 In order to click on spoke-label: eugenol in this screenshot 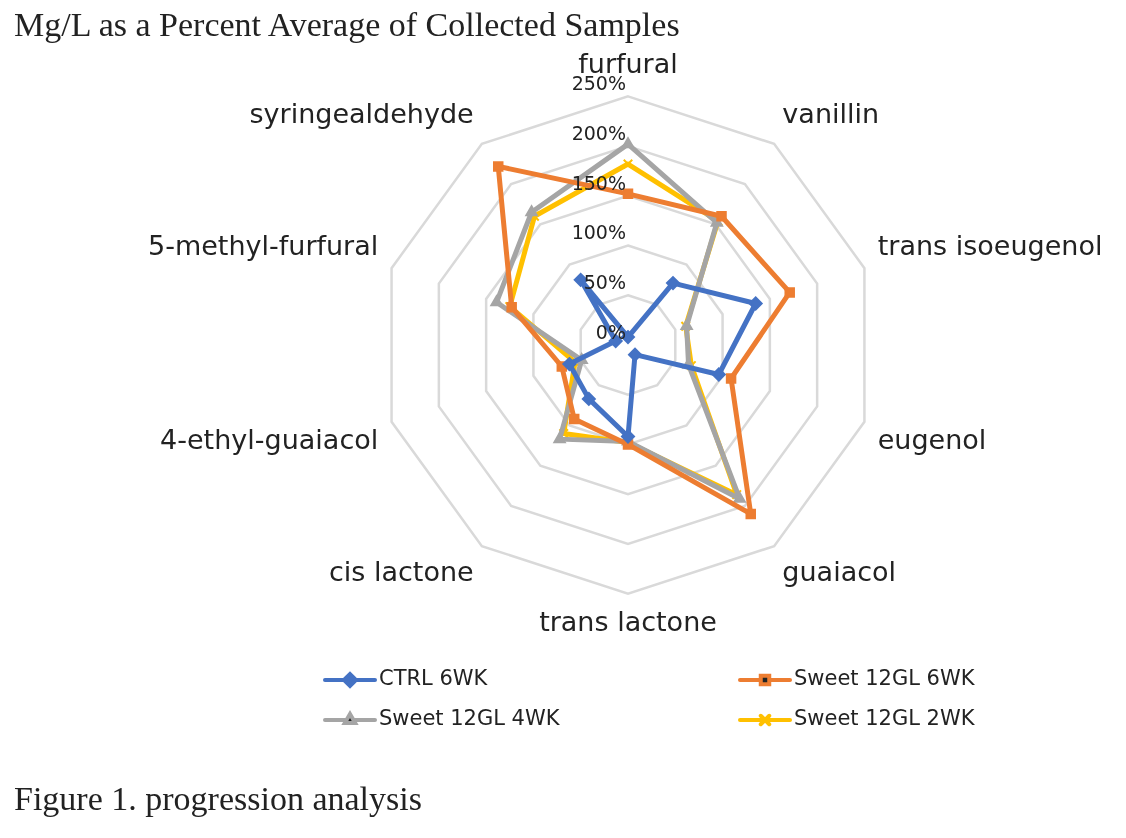, I will do `click(932, 440)`.